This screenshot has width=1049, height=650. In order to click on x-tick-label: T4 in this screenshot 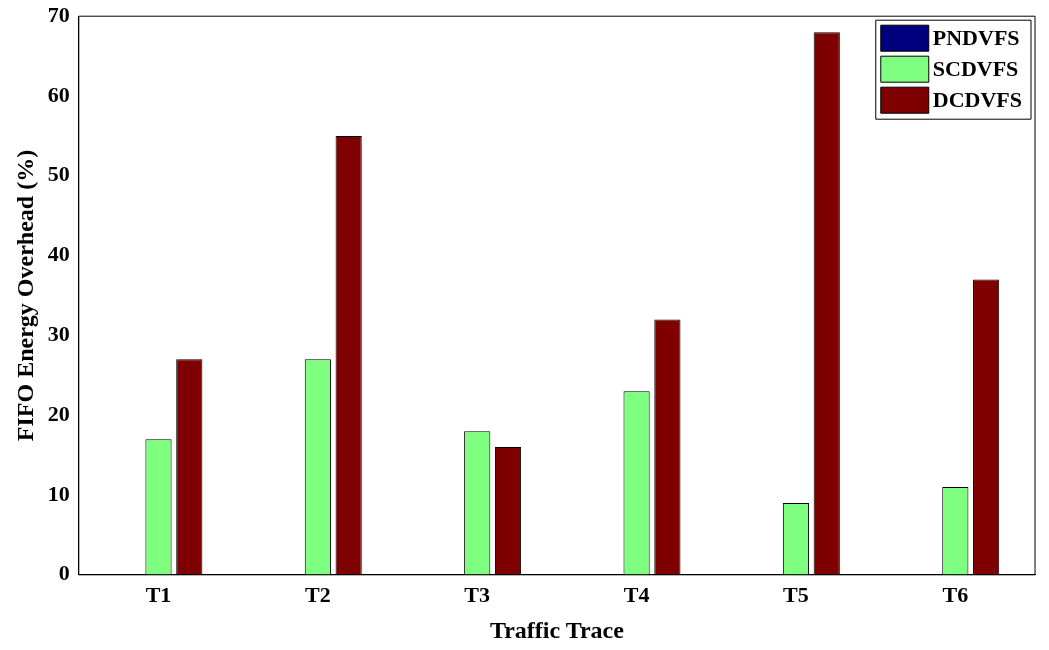, I will do `click(636, 594)`.